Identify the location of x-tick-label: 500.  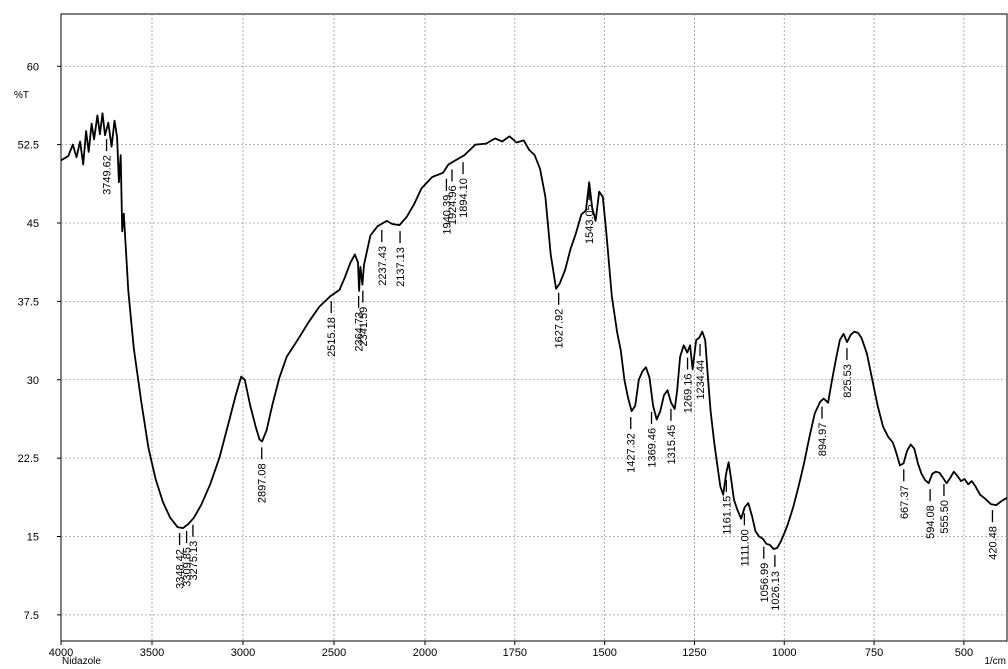
(964, 653).